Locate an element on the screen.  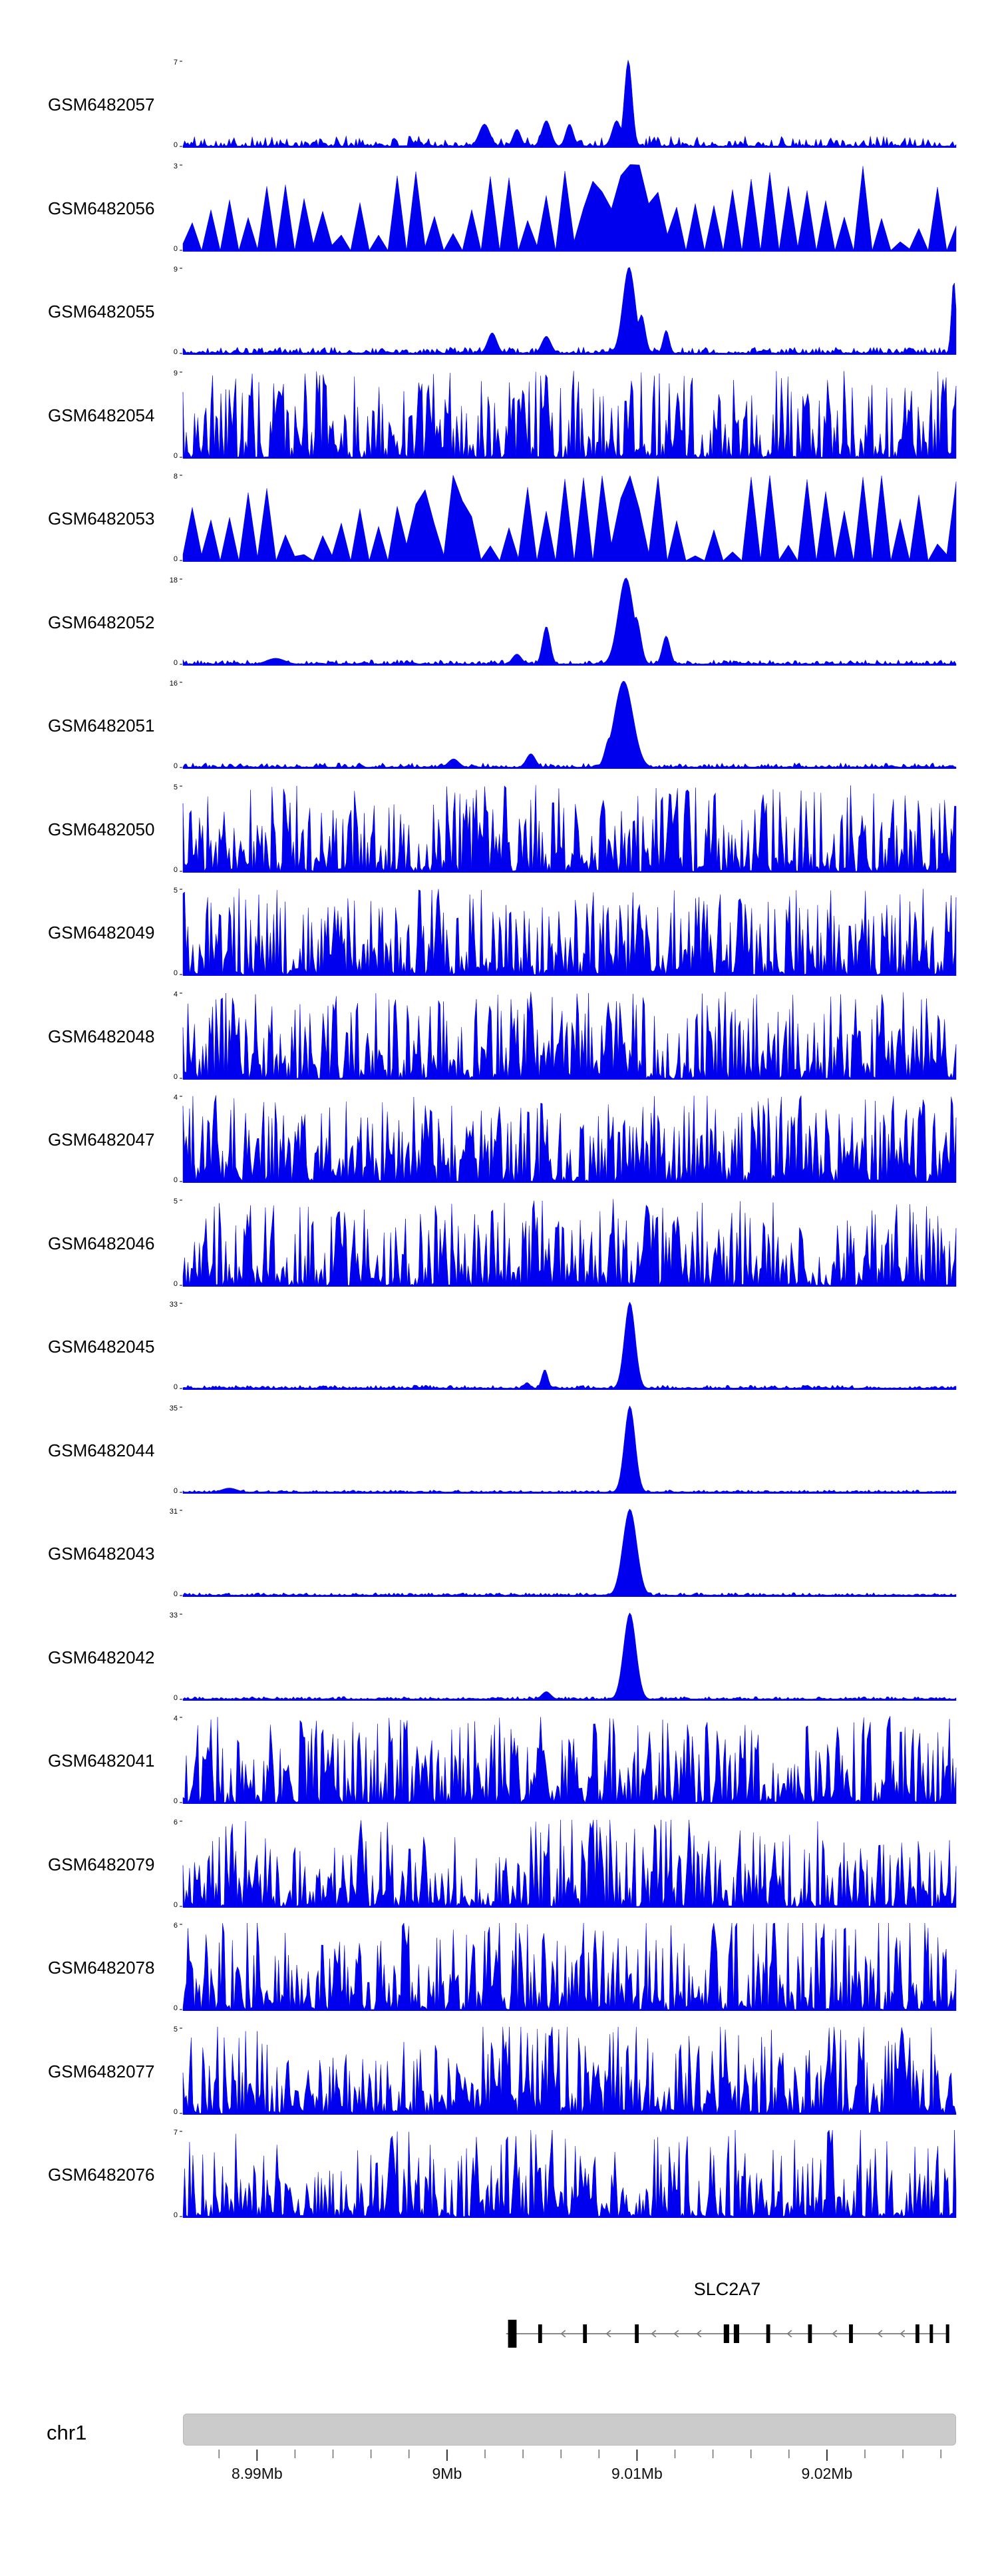
track-label: GSM6482055 is located at coordinates (101, 312).